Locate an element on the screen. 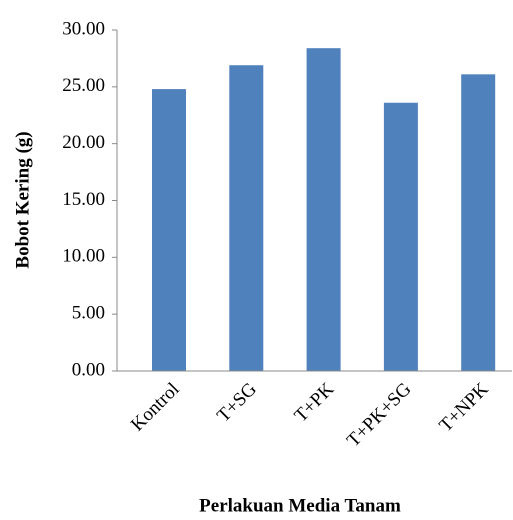 Image resolution: width=513 pixels, height=520 pixels. x-axis-title: Perlakuan Media Tanam is located at coordinates (300, 505).